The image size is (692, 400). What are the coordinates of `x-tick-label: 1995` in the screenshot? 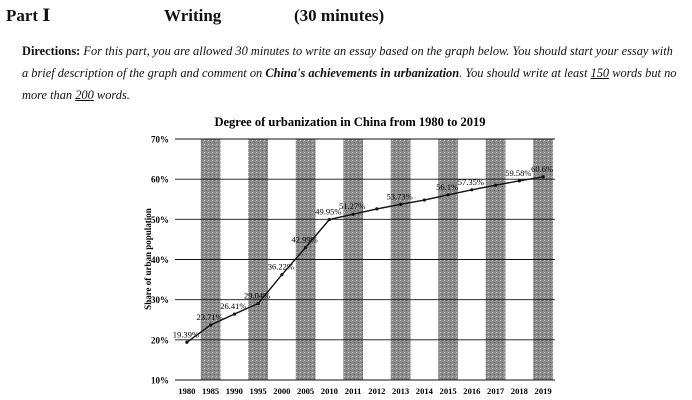 It's located at (258, 391).